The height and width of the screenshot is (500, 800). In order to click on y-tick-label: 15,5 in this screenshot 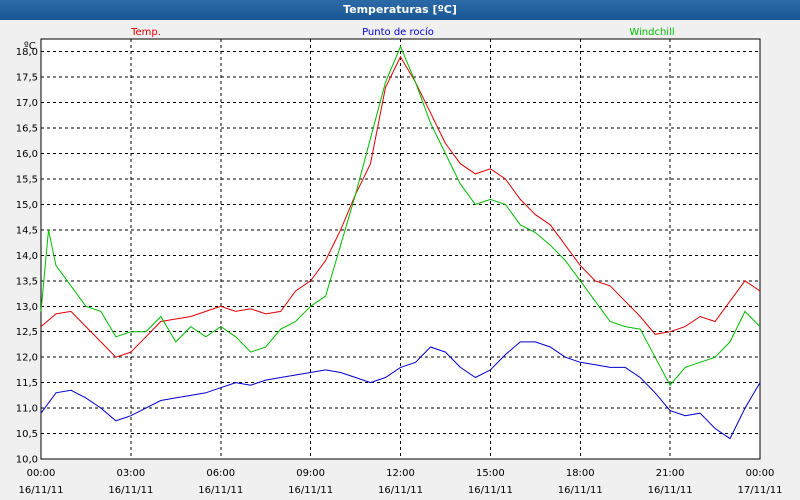, I will do `click(27, 180)`.